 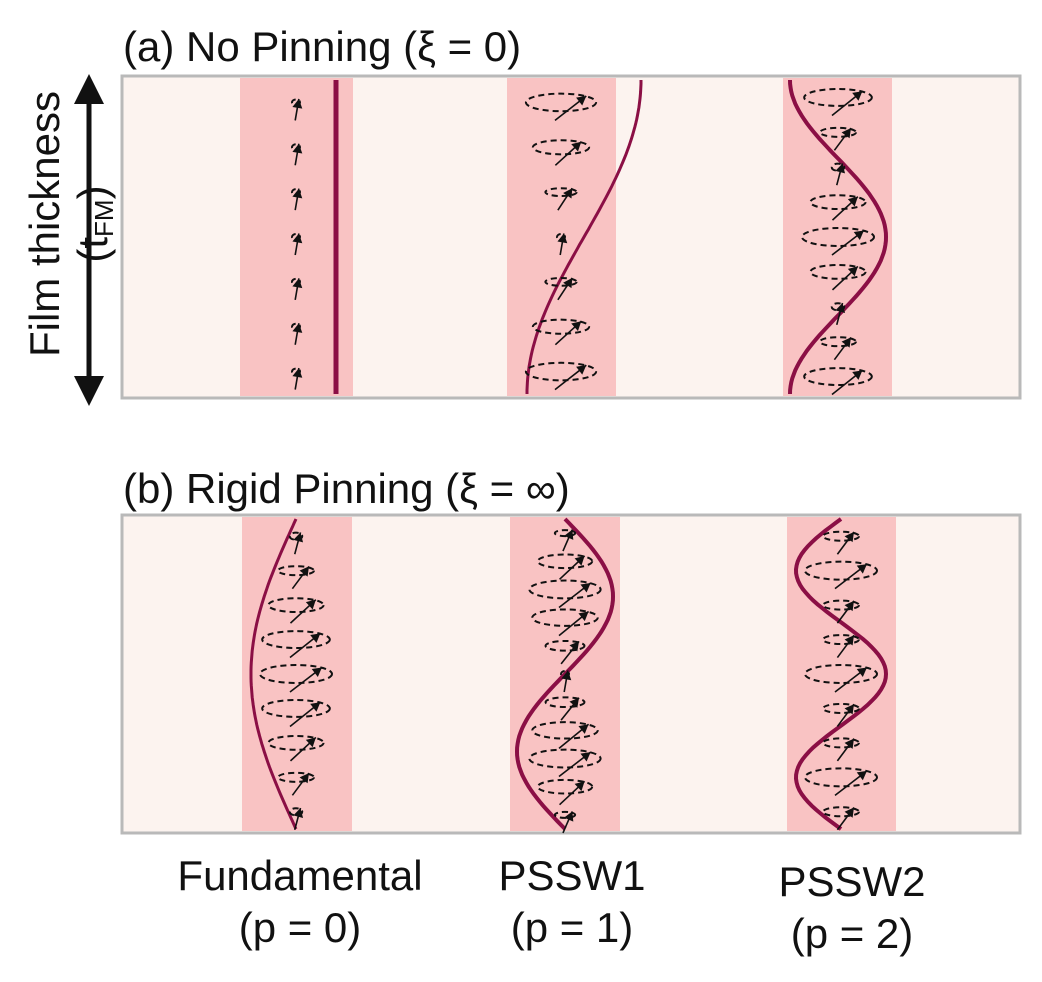 What do you see at coordinates (296, 237) in the screenshot?
I see `mode-fundamental-panel-a` at bounding box center [296, 237].